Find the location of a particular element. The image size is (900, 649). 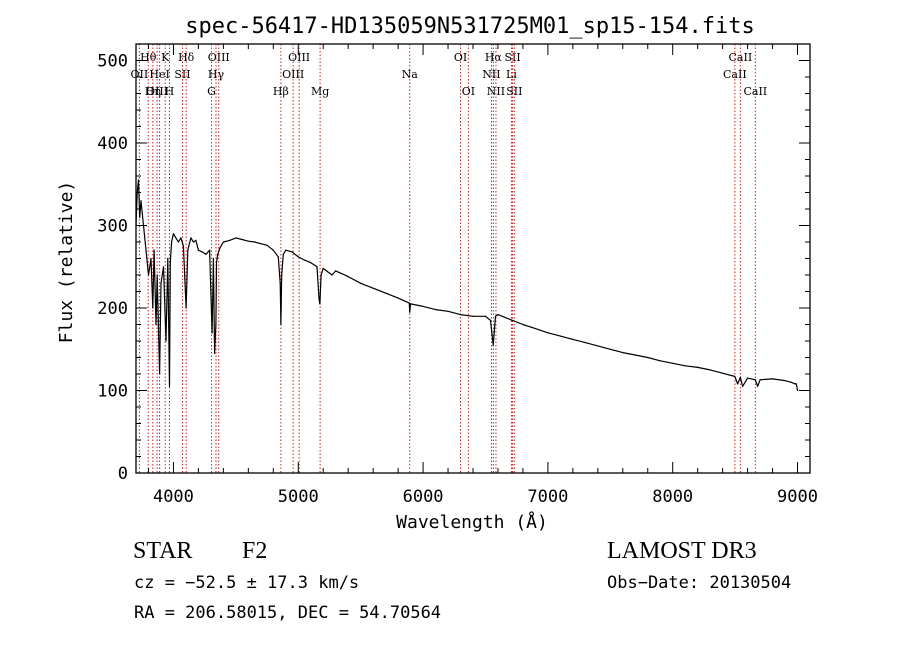

y-tick-label: 500 is located at coordinates (112, 62).